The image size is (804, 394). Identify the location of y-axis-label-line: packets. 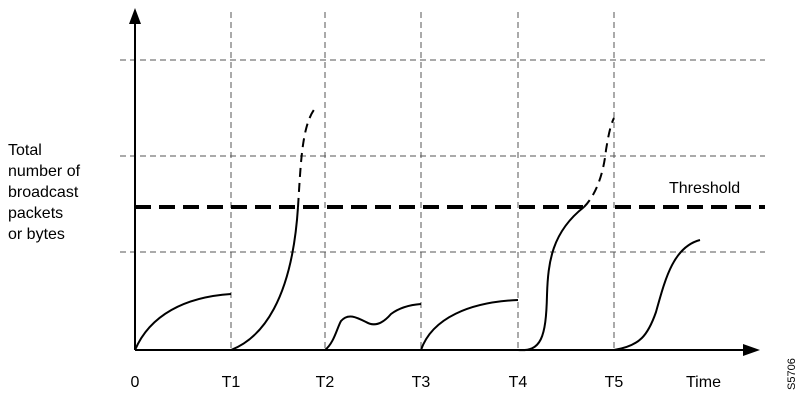
(36, 213).